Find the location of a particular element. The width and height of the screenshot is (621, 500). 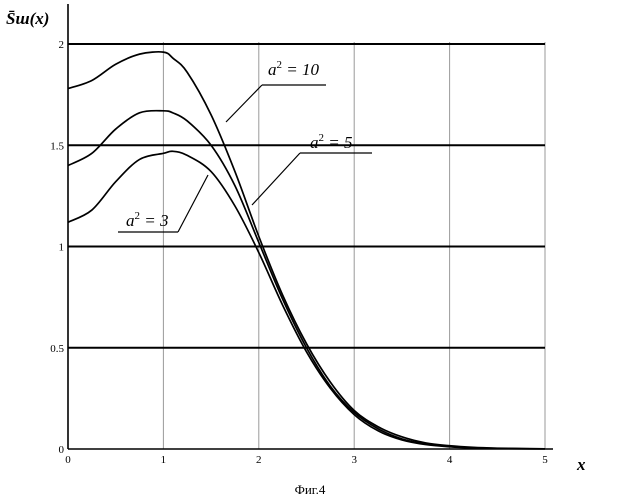

y-tick-label: 0.5 is located at coordinates (57, 349).